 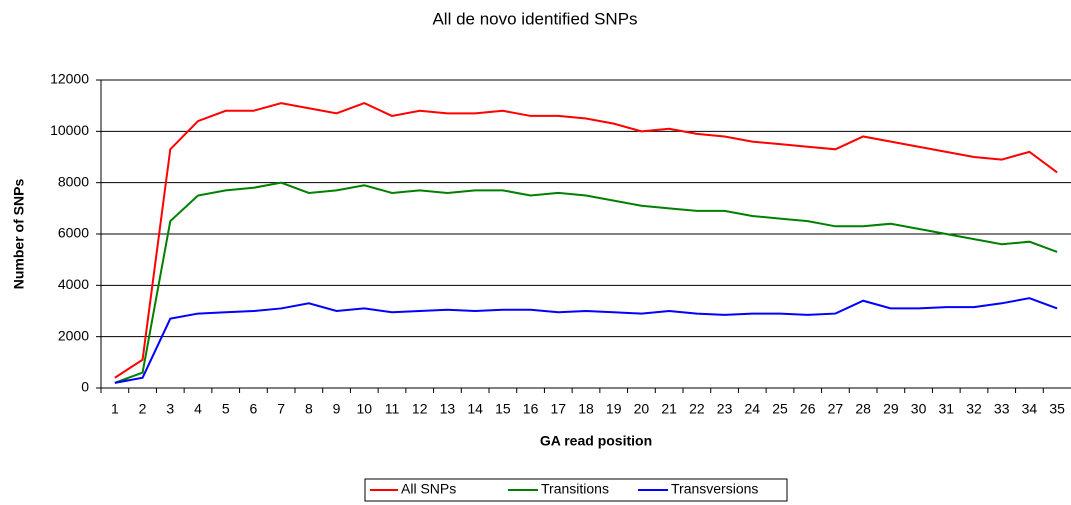 What do you see at coordinates (337, 409) in the screenshot?
I see `x-tick-label: 9` at bounding box center [337, 409].